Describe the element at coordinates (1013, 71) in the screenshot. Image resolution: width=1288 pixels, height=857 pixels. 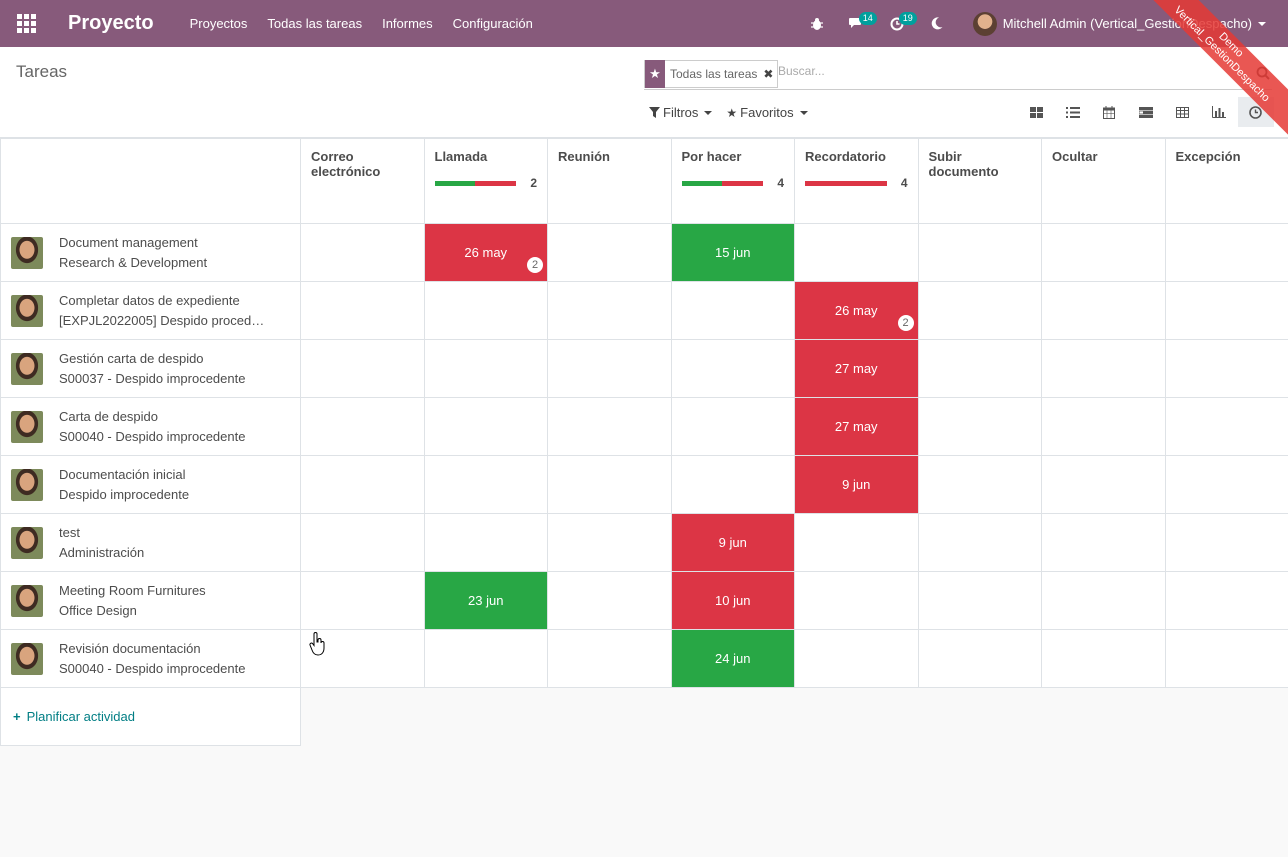
I see `search-input` at that location.